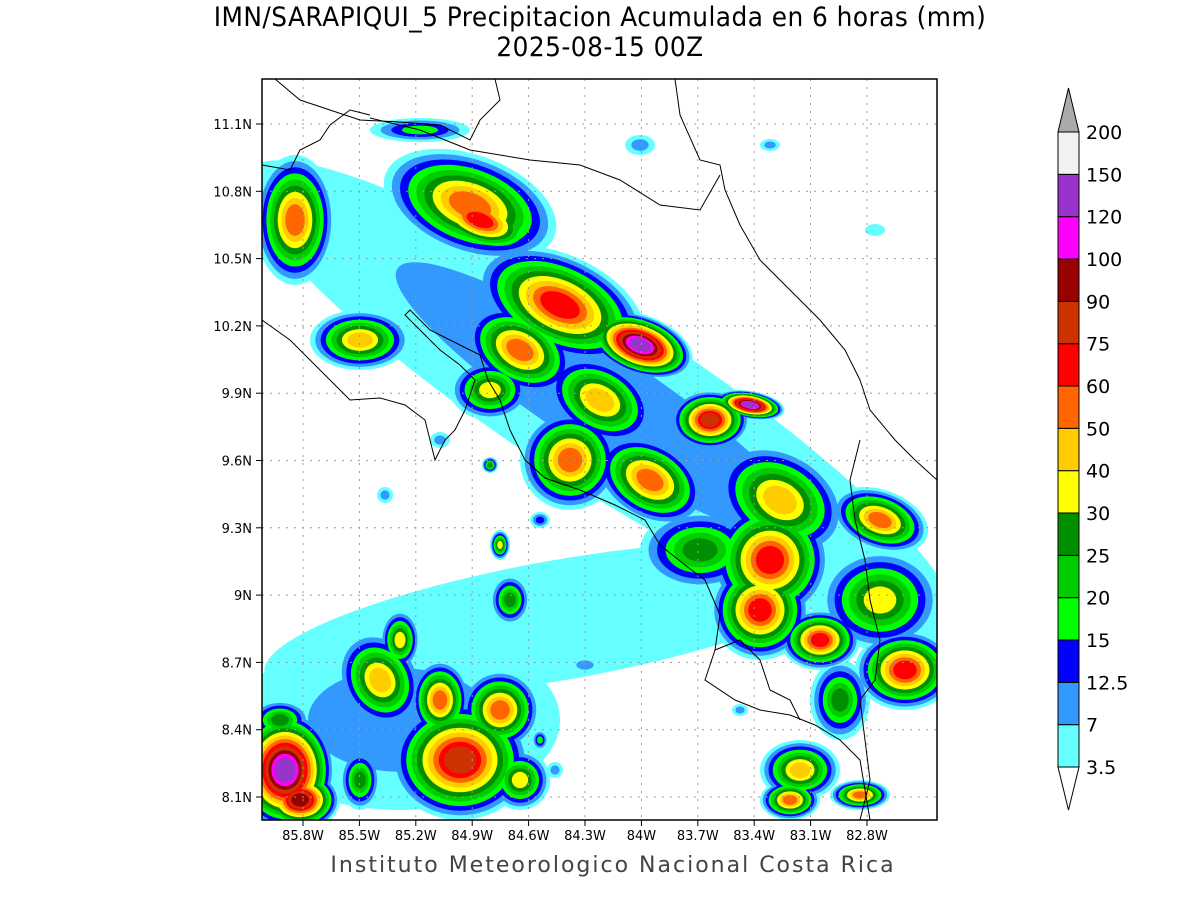 Image resolution: width=1200 pixels, height=900 pixels. What do you see at coordinates (1098, 472) in the screenshot?
I see `colorbar-label: 40` at bounding box center [1098, 472].